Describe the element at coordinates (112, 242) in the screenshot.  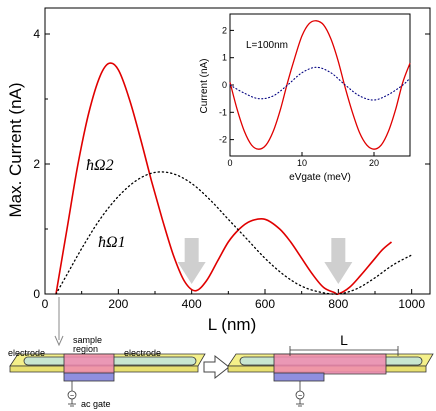
I see `series-label-omega1: ħΩ1` at that location.